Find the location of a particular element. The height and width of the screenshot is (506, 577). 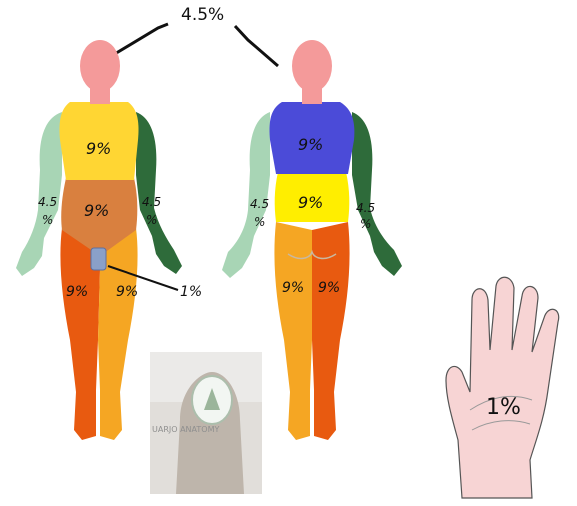

label-connector-left is located at coordinates (138, 41).